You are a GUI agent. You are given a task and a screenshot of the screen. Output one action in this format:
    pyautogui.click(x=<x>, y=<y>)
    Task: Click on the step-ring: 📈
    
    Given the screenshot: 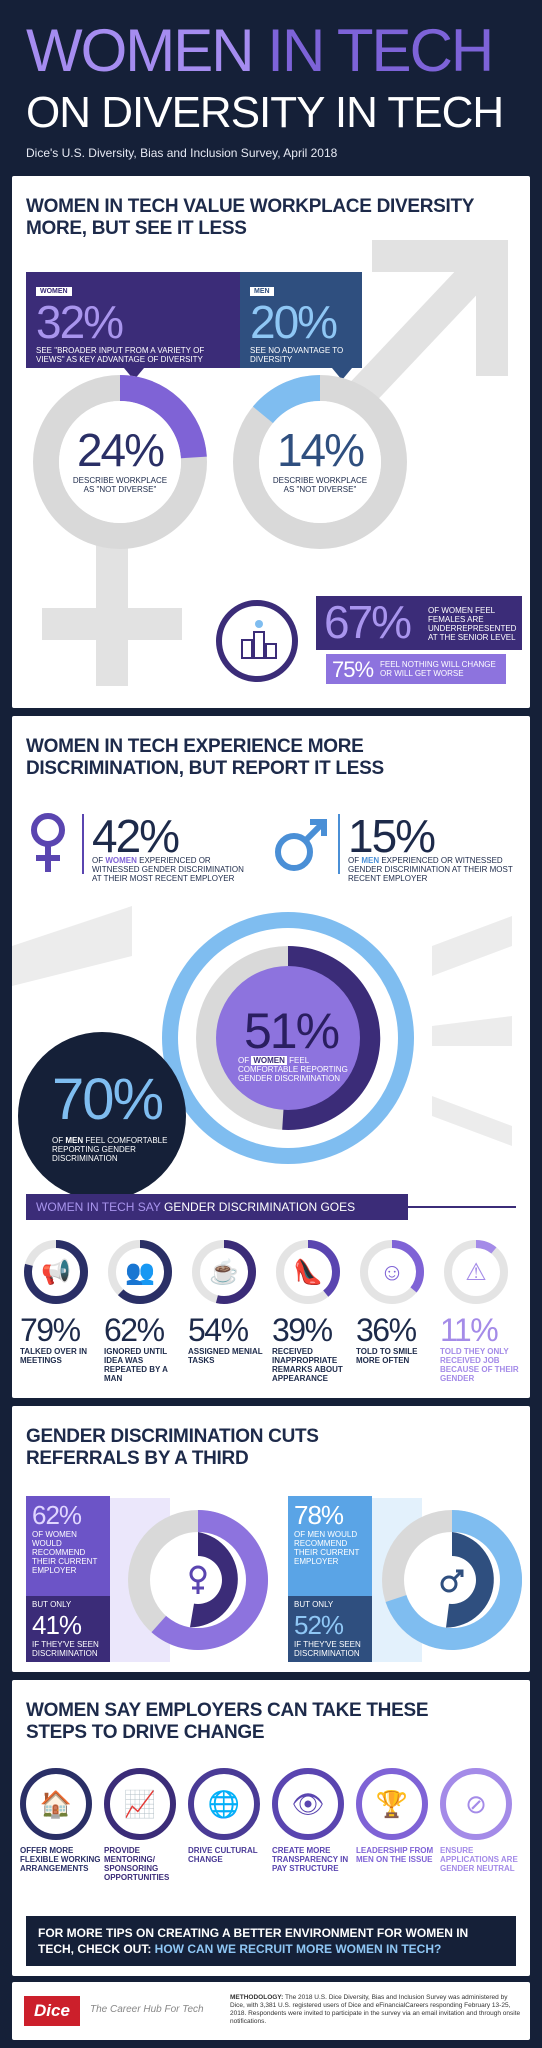 What is the action you would take?
    pyautogui.click(x=140, y=1804)
    